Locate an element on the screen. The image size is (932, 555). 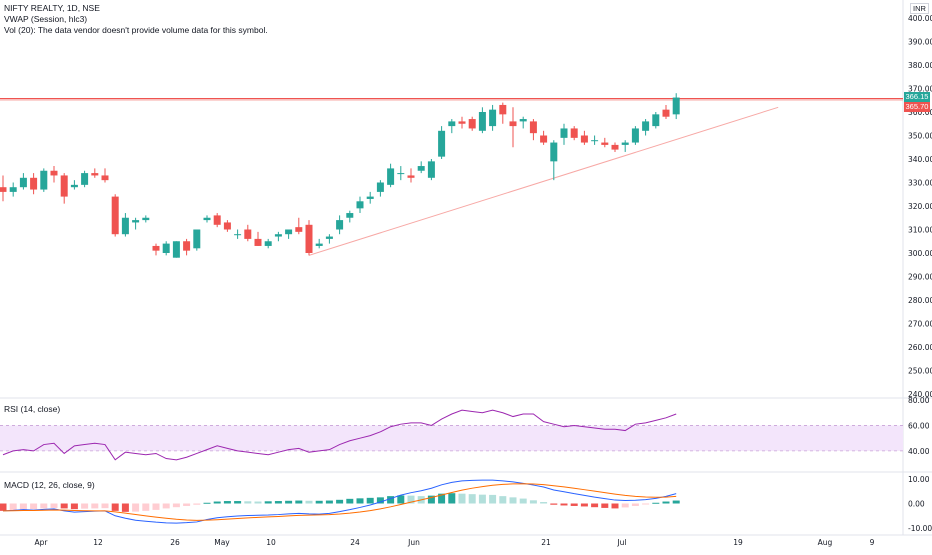
currency-badge: INR is located at coordinates (919, 8).